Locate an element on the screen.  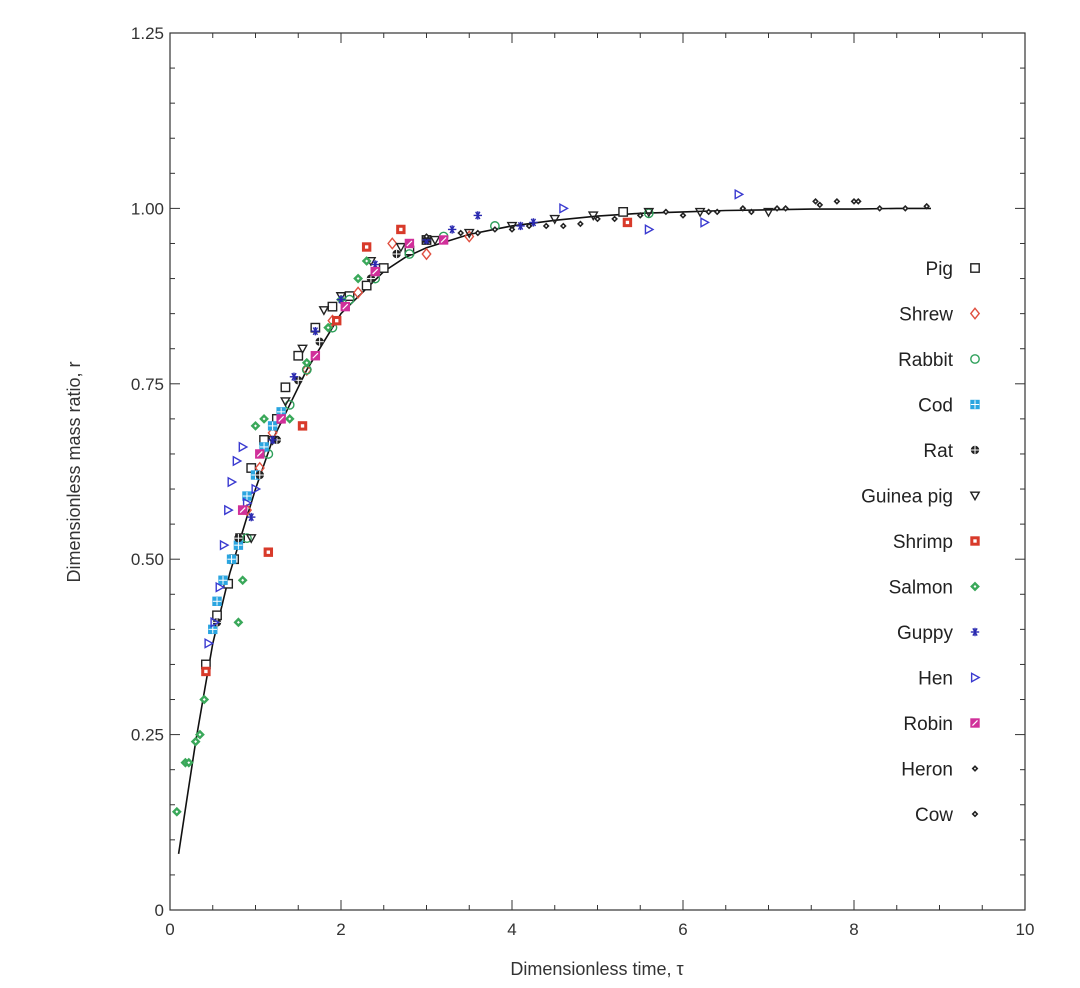
x-tick-label: 10 is located at coordinates (1025, 929).